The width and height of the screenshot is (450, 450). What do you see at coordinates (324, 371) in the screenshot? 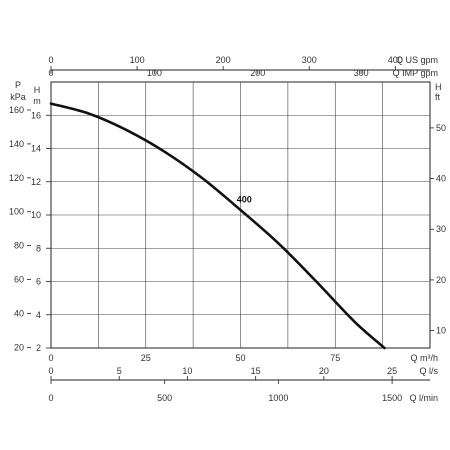
I see `bottom-tick-label-ls: 20` at bounding box center [324, 371].